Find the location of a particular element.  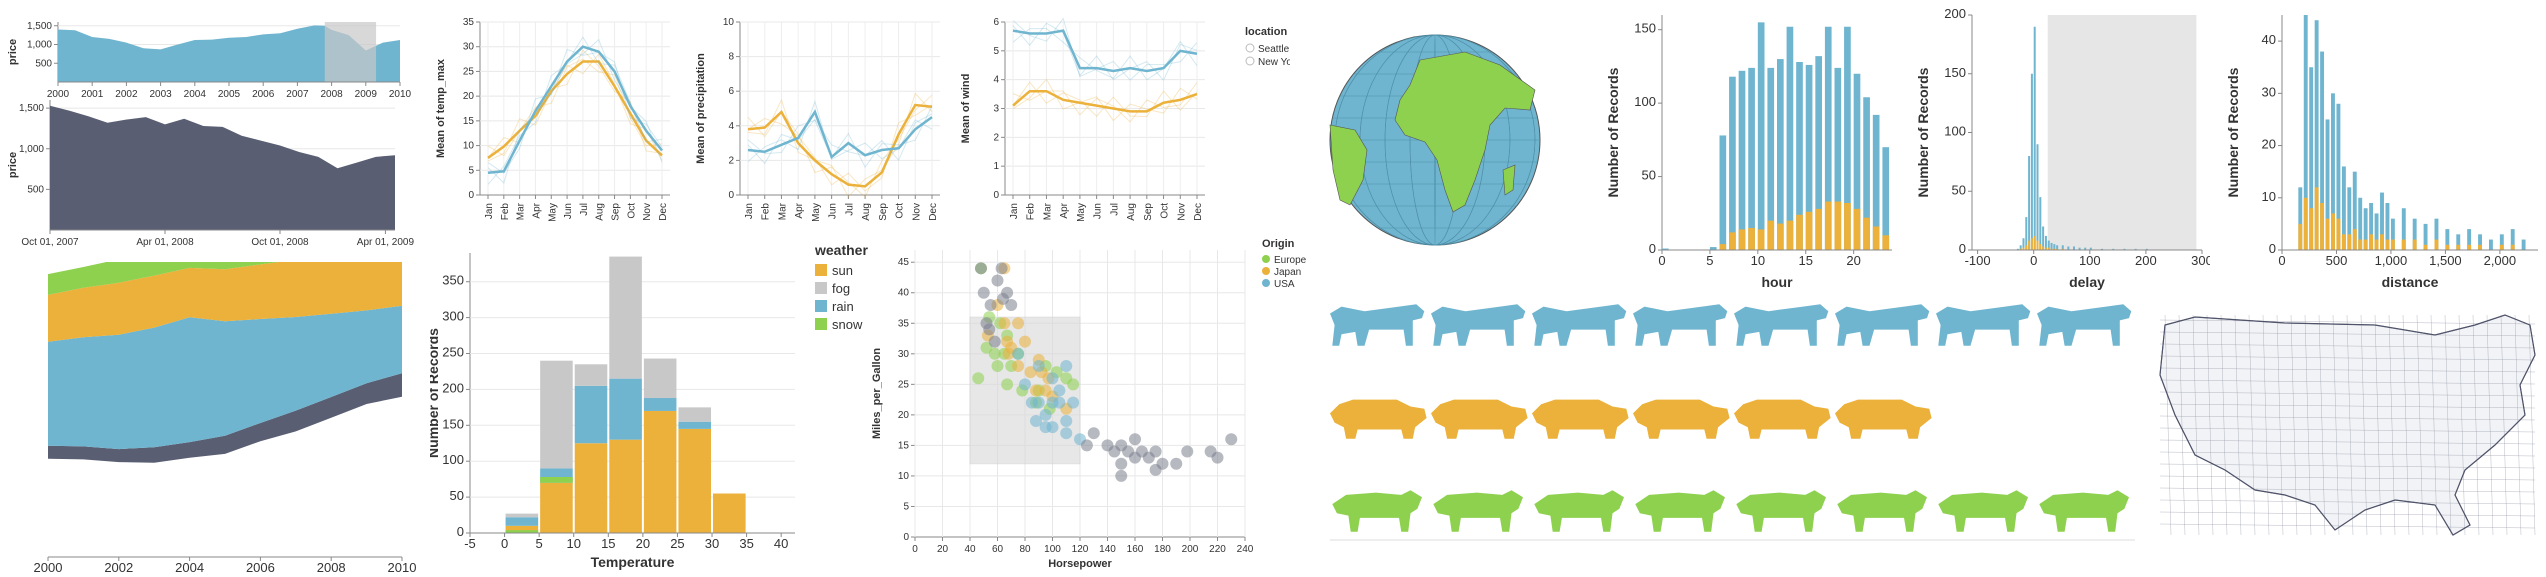

x-tick-label: 100 is located at coordinates (2090, 260).